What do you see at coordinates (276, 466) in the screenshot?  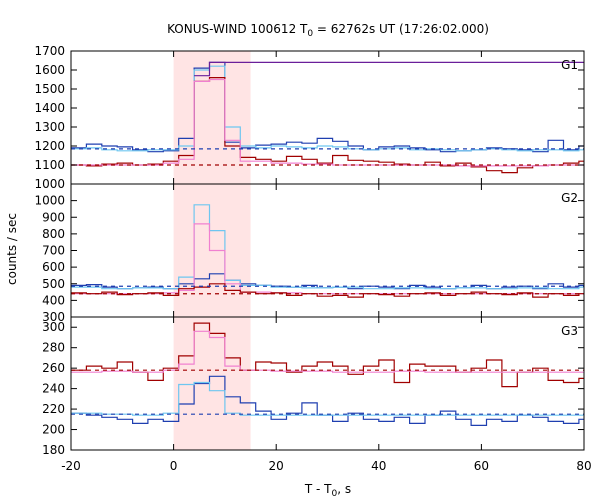 I see `x-tick-label: 20` at bounding box center [276, 466].